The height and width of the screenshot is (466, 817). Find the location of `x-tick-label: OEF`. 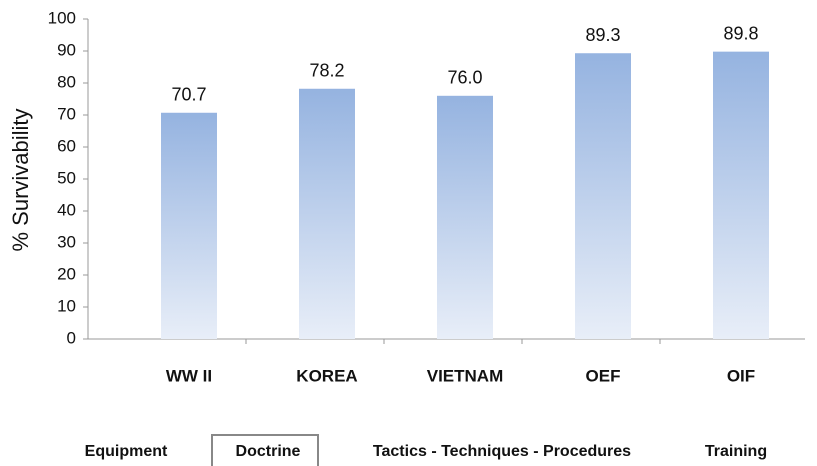

x-tick-label: OEF is located at coordinates (603, 375).